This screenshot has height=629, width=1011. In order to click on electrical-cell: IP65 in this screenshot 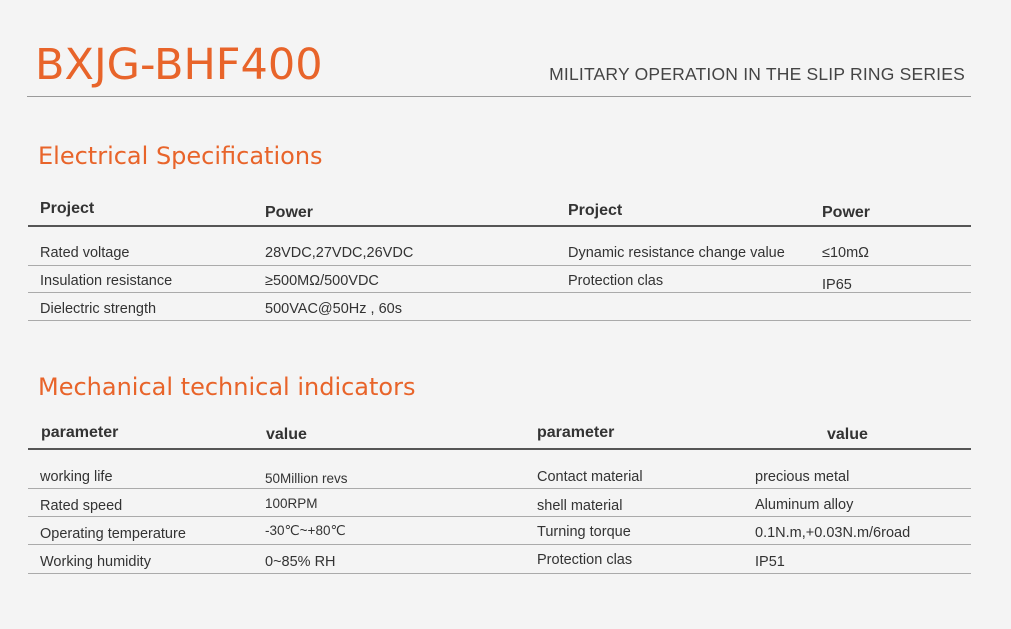, I will do `click(837, 285)`.